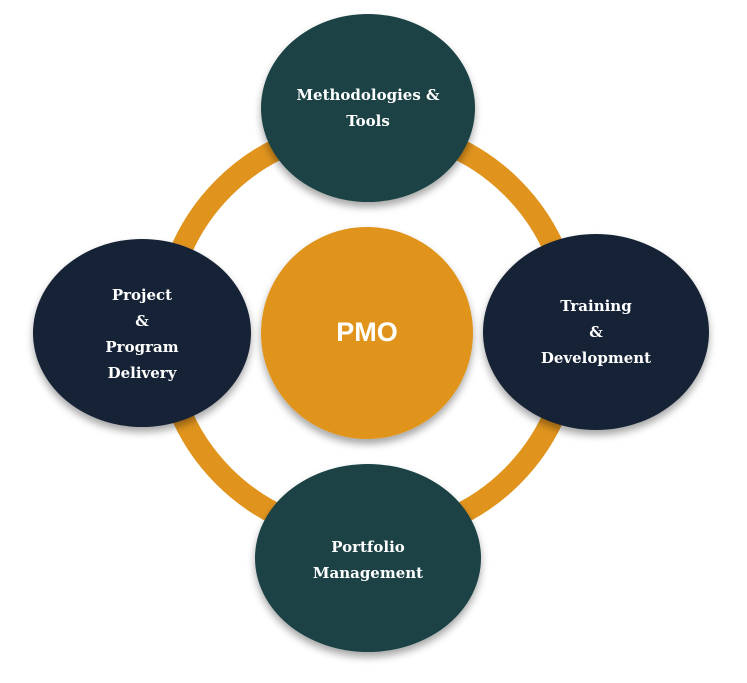 Image resolution: width=747 pixels, height=683 pixels. I want to click on node-right-line-2: &, so click(596, 332).